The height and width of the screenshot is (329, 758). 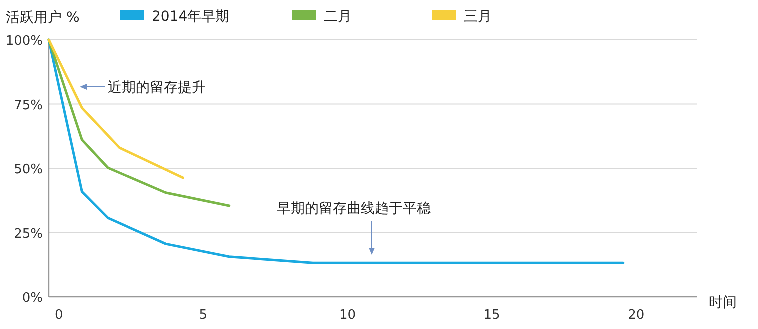 I want to click on x-axis-title: 时间, so click(x=723, y=303).